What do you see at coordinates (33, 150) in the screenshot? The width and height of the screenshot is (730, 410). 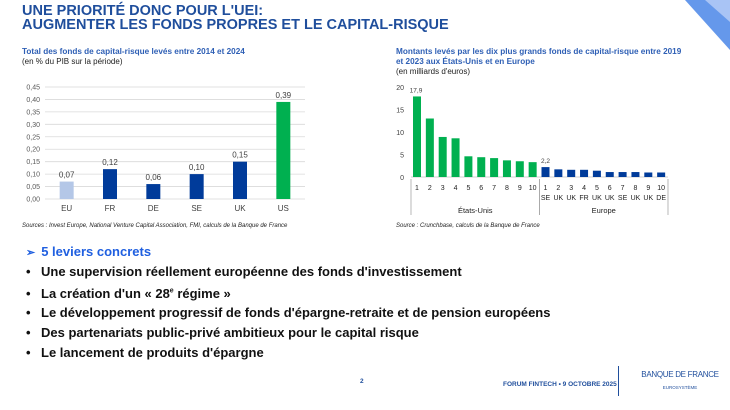 I see `y-tick-label: 0,20` at bounding box center [33, 150].